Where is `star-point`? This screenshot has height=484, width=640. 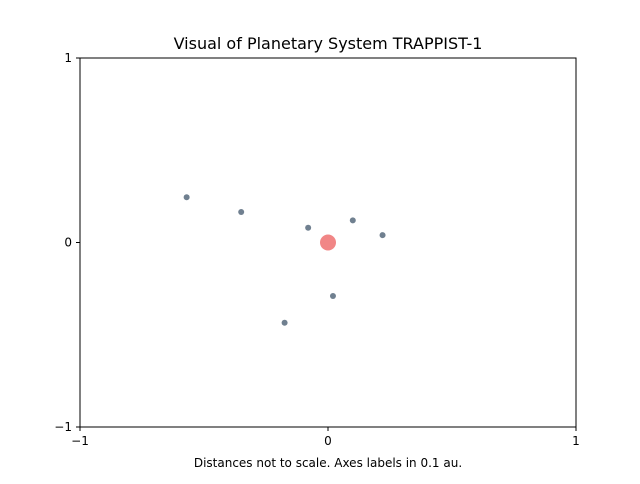 star-point is located at coordinates (328, 242).